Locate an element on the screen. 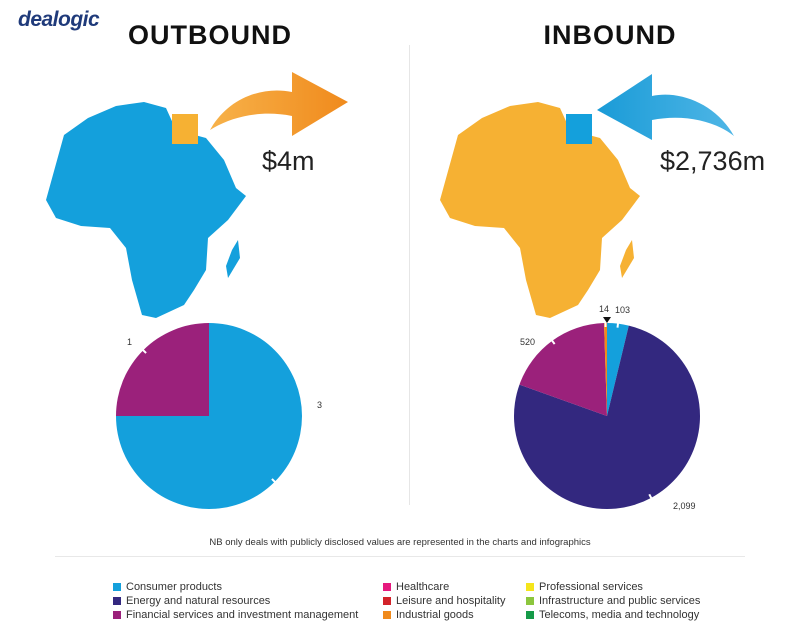 The width and height of the screenshot is (800, 640). legend-item: Leisure and hospitality is located at coordinates (444, 601).